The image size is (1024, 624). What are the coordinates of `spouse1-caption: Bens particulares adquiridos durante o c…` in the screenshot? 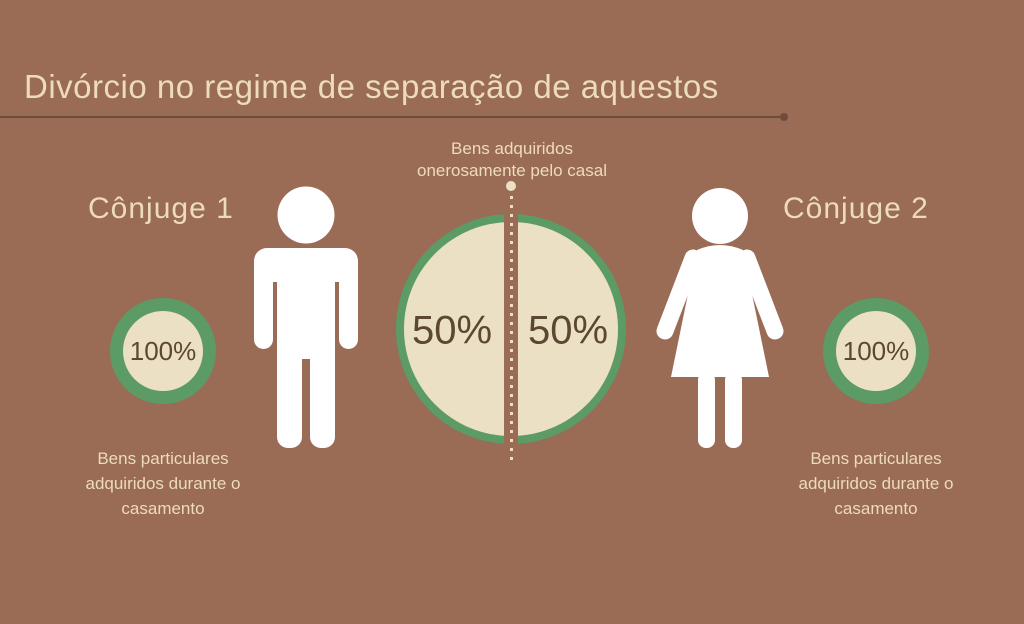 It's located at (163, 483).